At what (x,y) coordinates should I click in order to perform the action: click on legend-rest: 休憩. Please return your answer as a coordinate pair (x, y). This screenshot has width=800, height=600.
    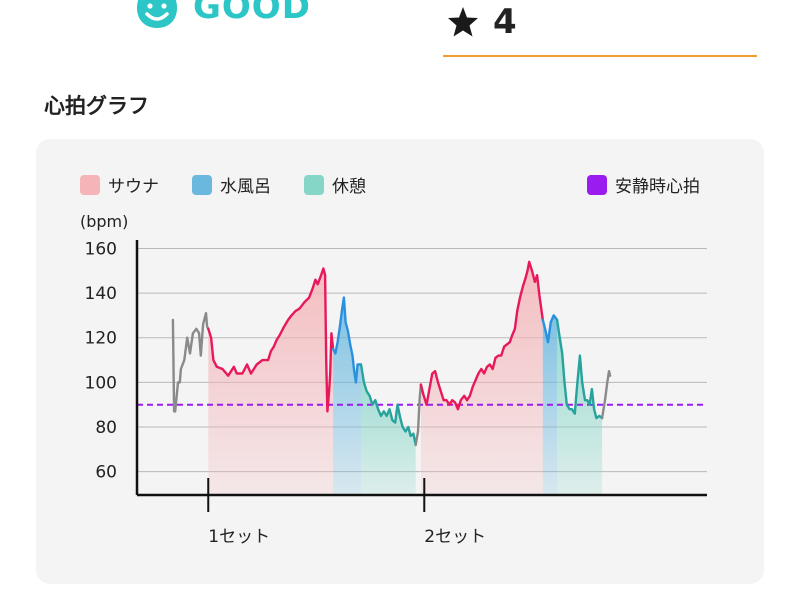
    Looking at the image, I should click on (335, 184).